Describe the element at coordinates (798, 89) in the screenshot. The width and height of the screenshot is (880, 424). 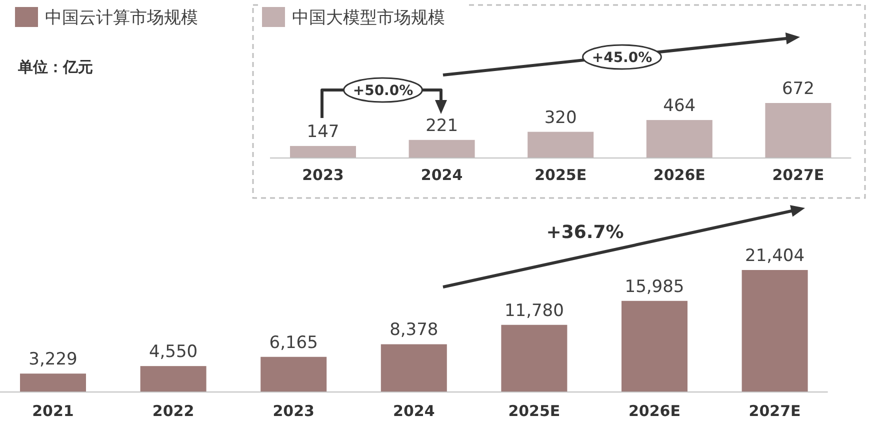
I see `data-label: 672` at that location.